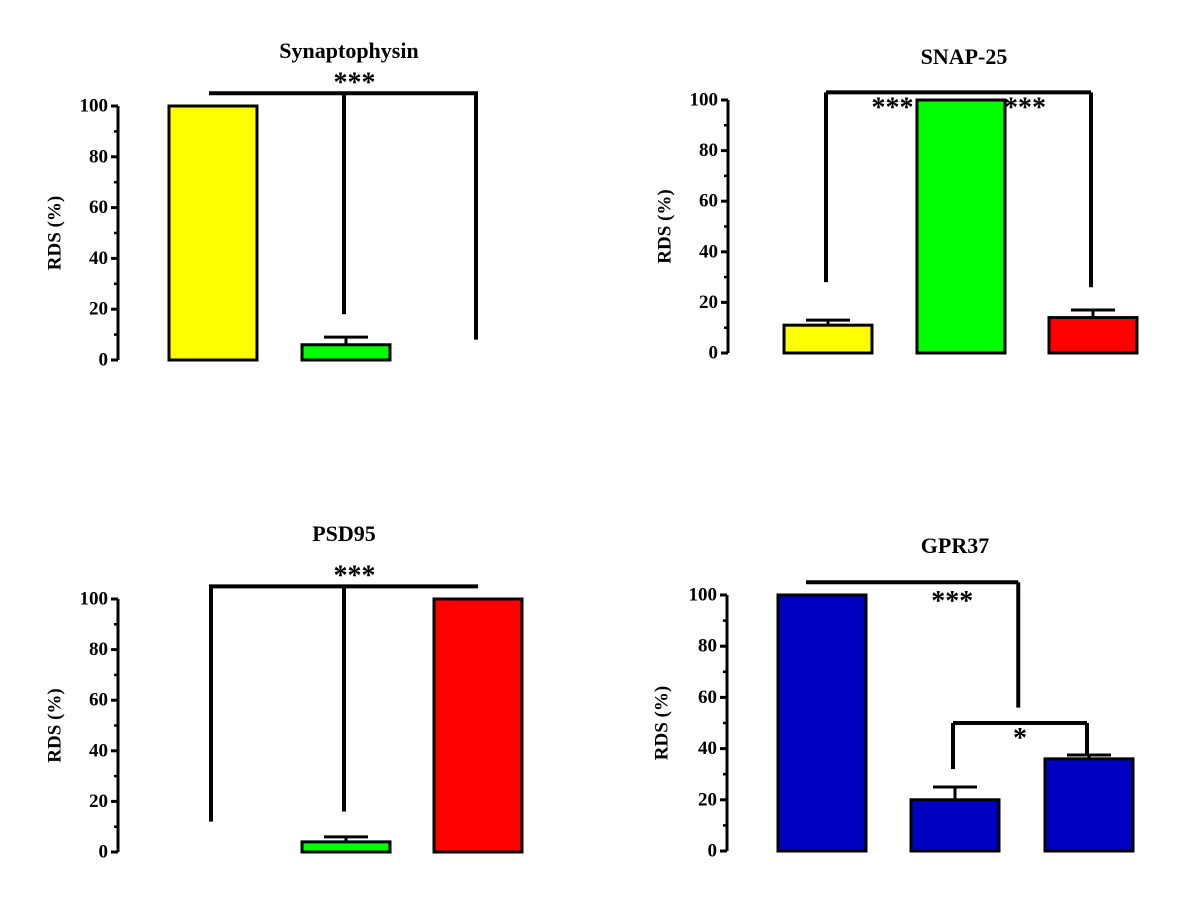  What do you see at coordinates (955, 545) in the screenshot?
I see `chart-title: GPR37` at bounding box center [955, 545].